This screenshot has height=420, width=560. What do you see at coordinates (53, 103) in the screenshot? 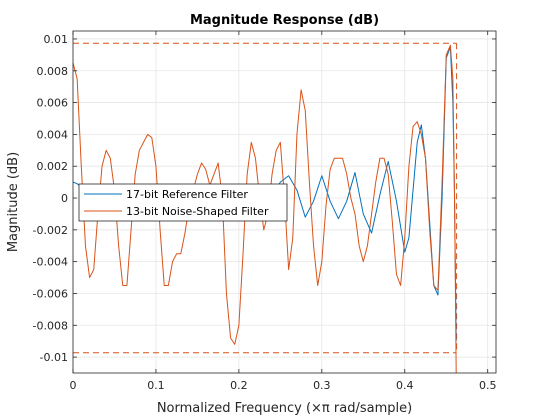
I see `y-tick-label: 0.006` at bounding box center [53, 103].